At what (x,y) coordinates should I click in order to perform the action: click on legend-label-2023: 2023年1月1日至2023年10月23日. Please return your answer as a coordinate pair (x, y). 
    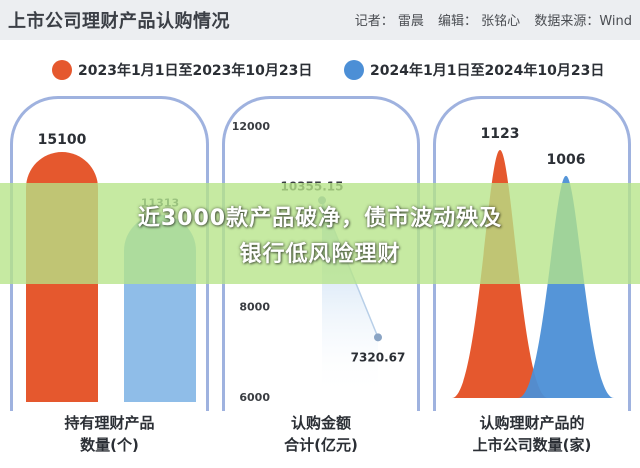
    Looking at the image, I should click on (195, 71).